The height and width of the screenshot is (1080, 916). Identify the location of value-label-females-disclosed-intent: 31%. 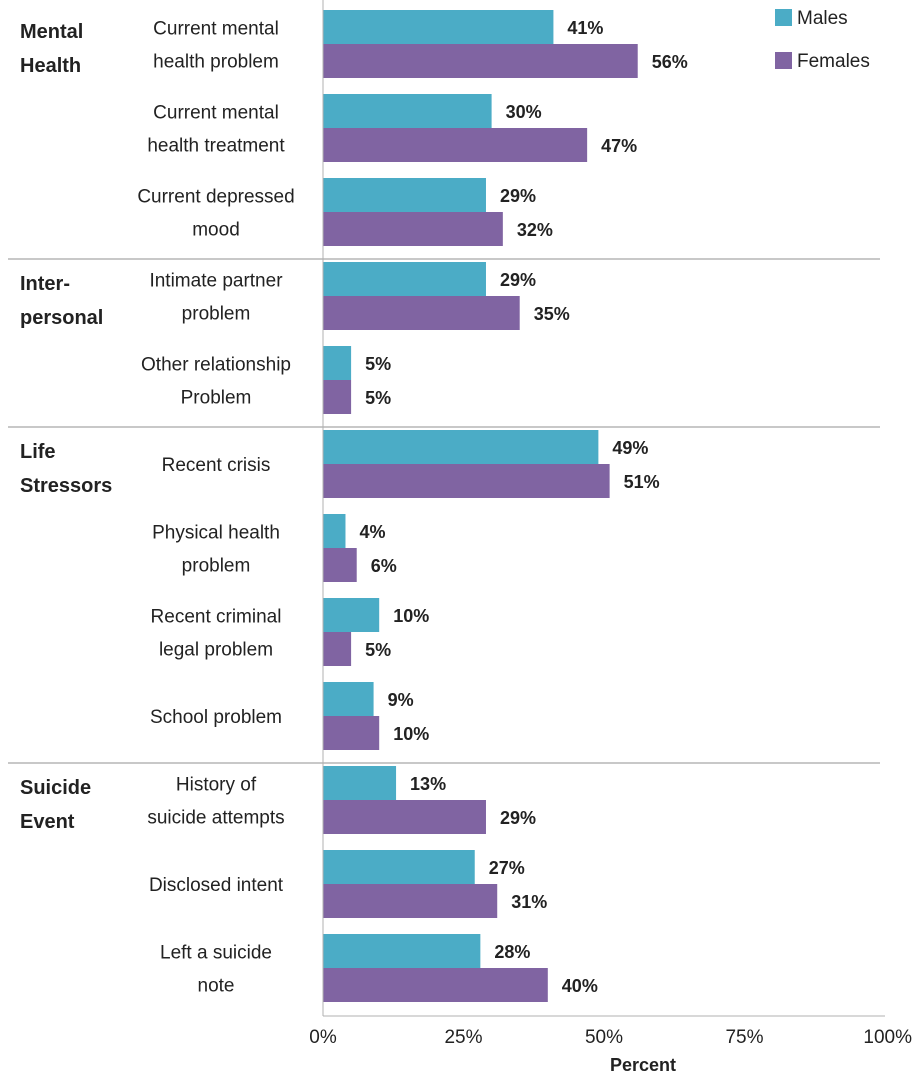
(529, 902).